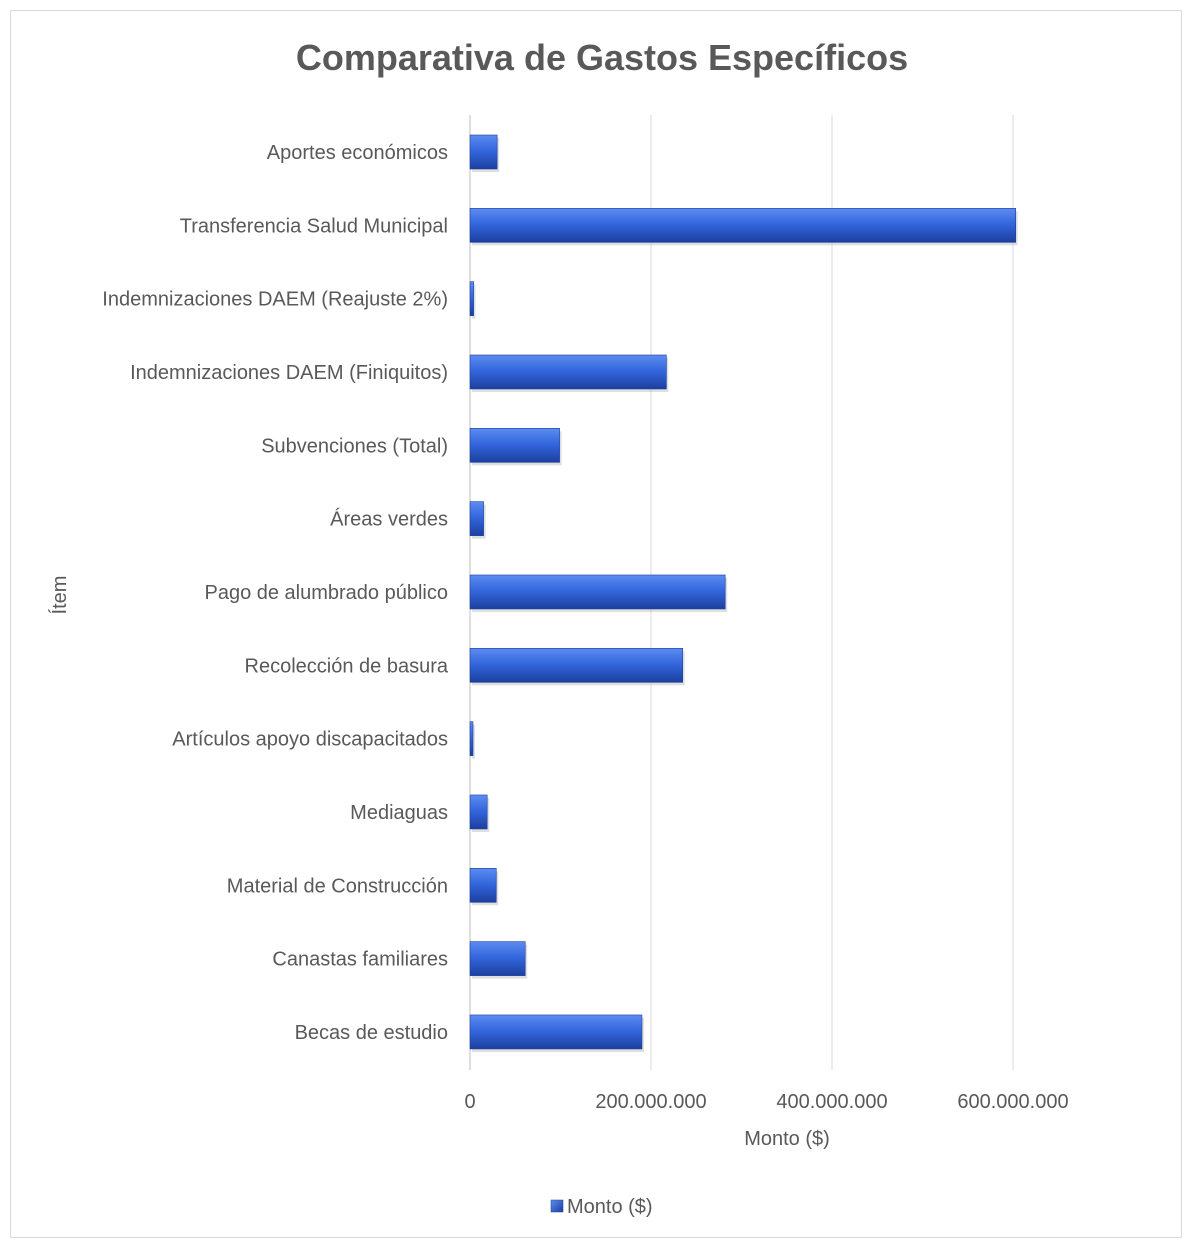 The width and height of the screenshot is (1185, 1241). Describe the element at coordinates (59, 595) in the screenshot. I see `y-axis-title: Ítem` at that location.